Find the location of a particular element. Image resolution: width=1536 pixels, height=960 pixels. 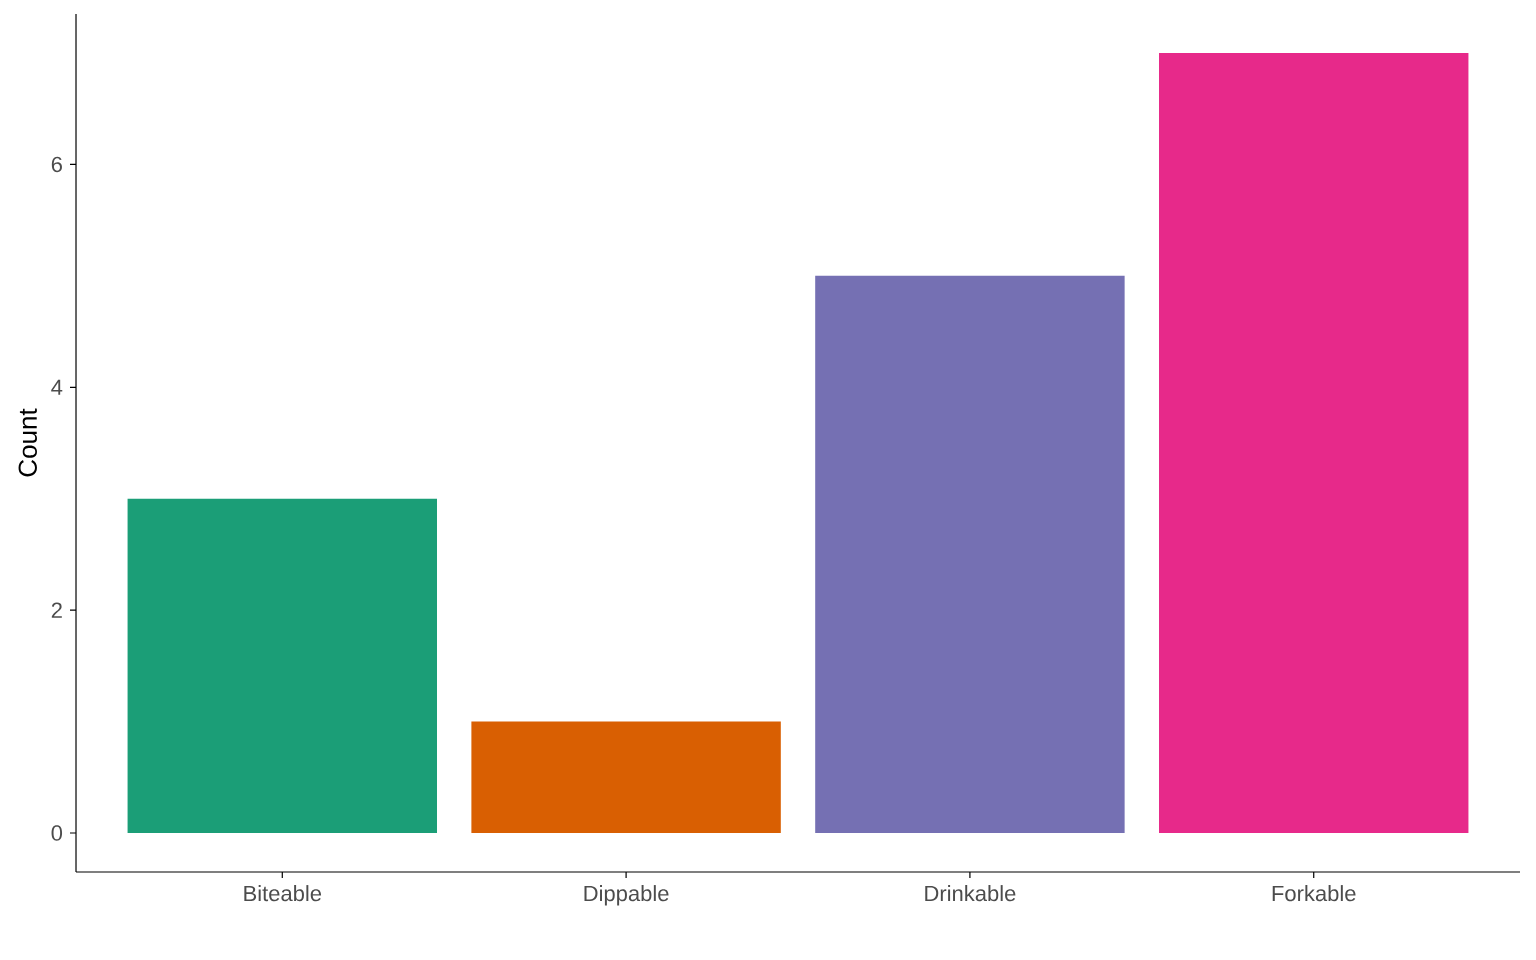

x-tick-label: Forkable is located at coordinates (1314, 893).